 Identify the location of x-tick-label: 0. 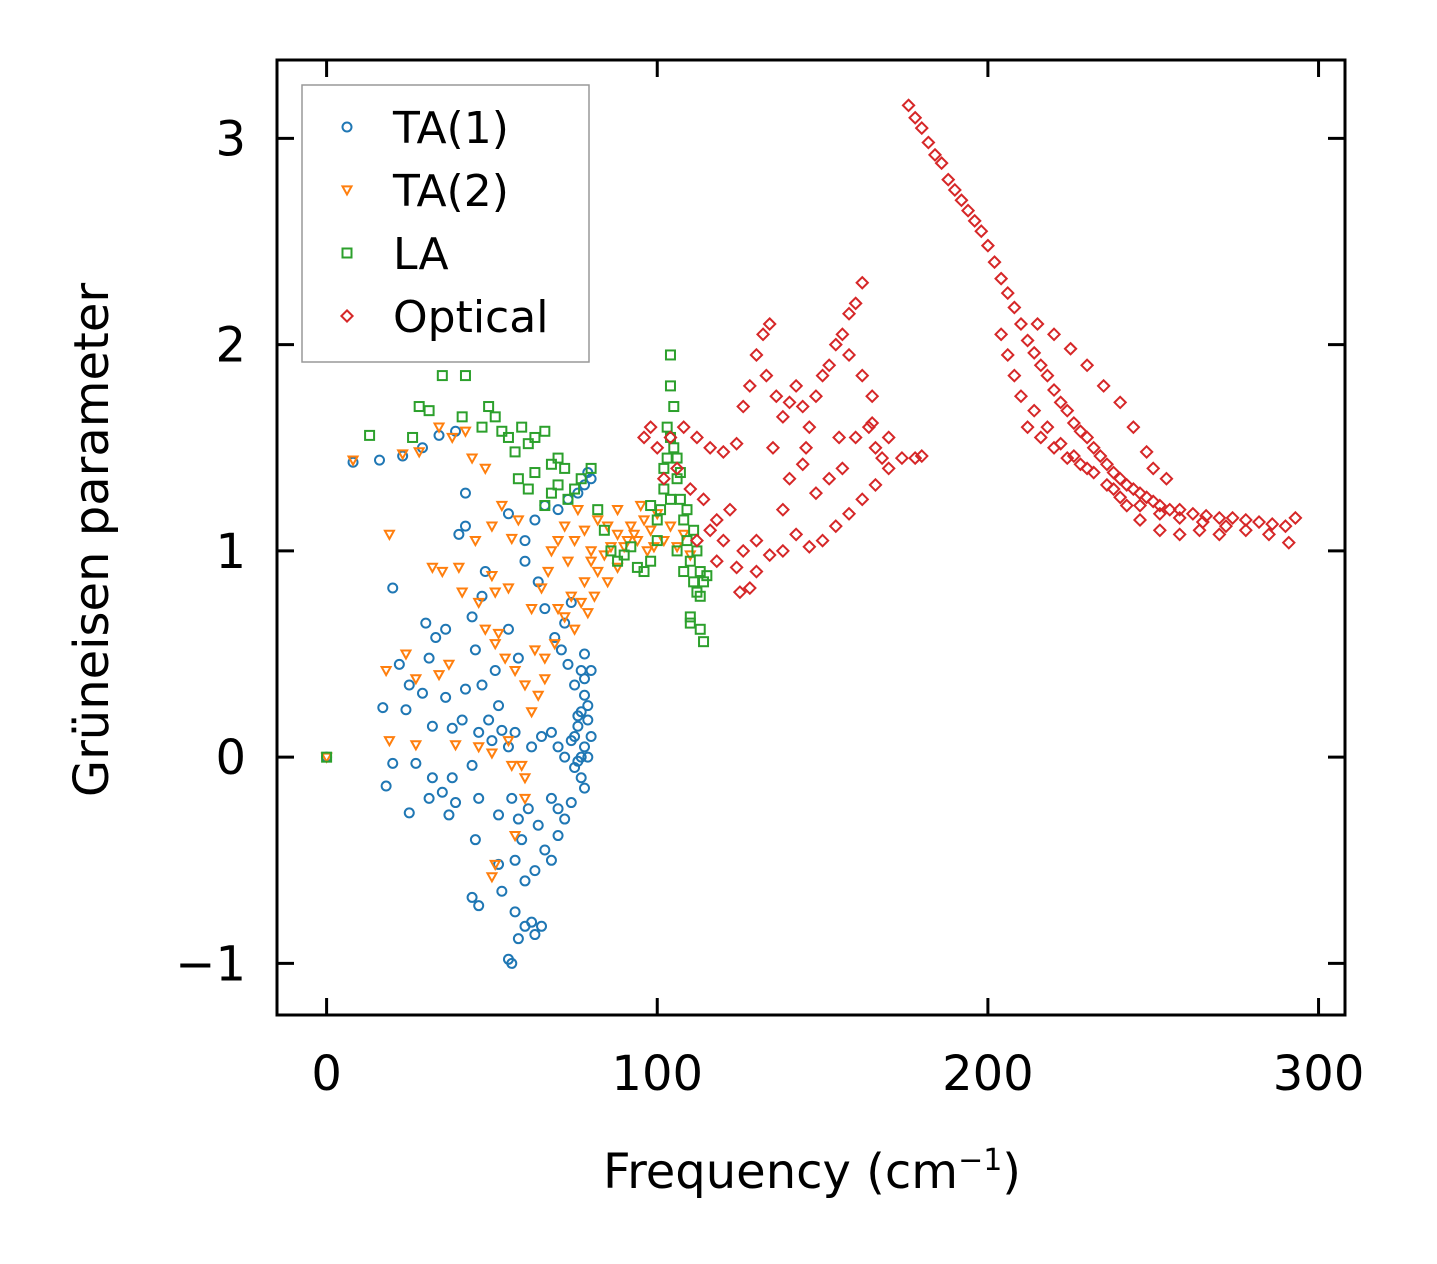
(326, 1074).